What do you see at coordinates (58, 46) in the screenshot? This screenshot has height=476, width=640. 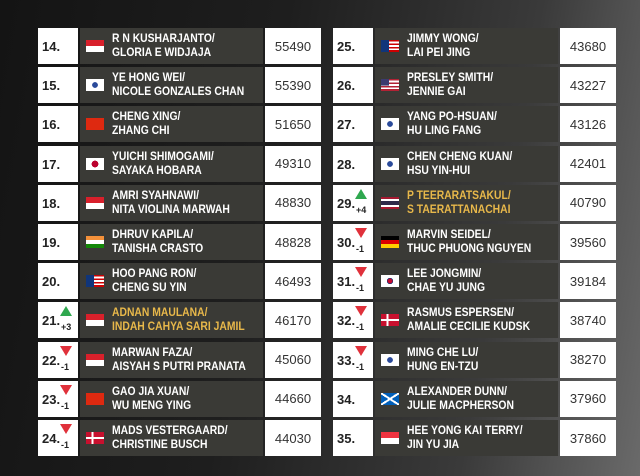 I see `rank-box: 14.` at bounding box center [58, 46].